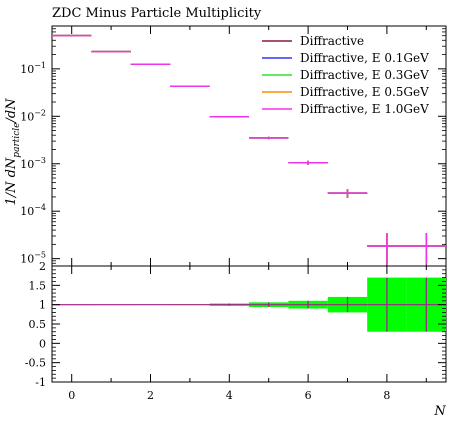  I want to click on y-axis-label-tail: /dN, so click(11, 111).